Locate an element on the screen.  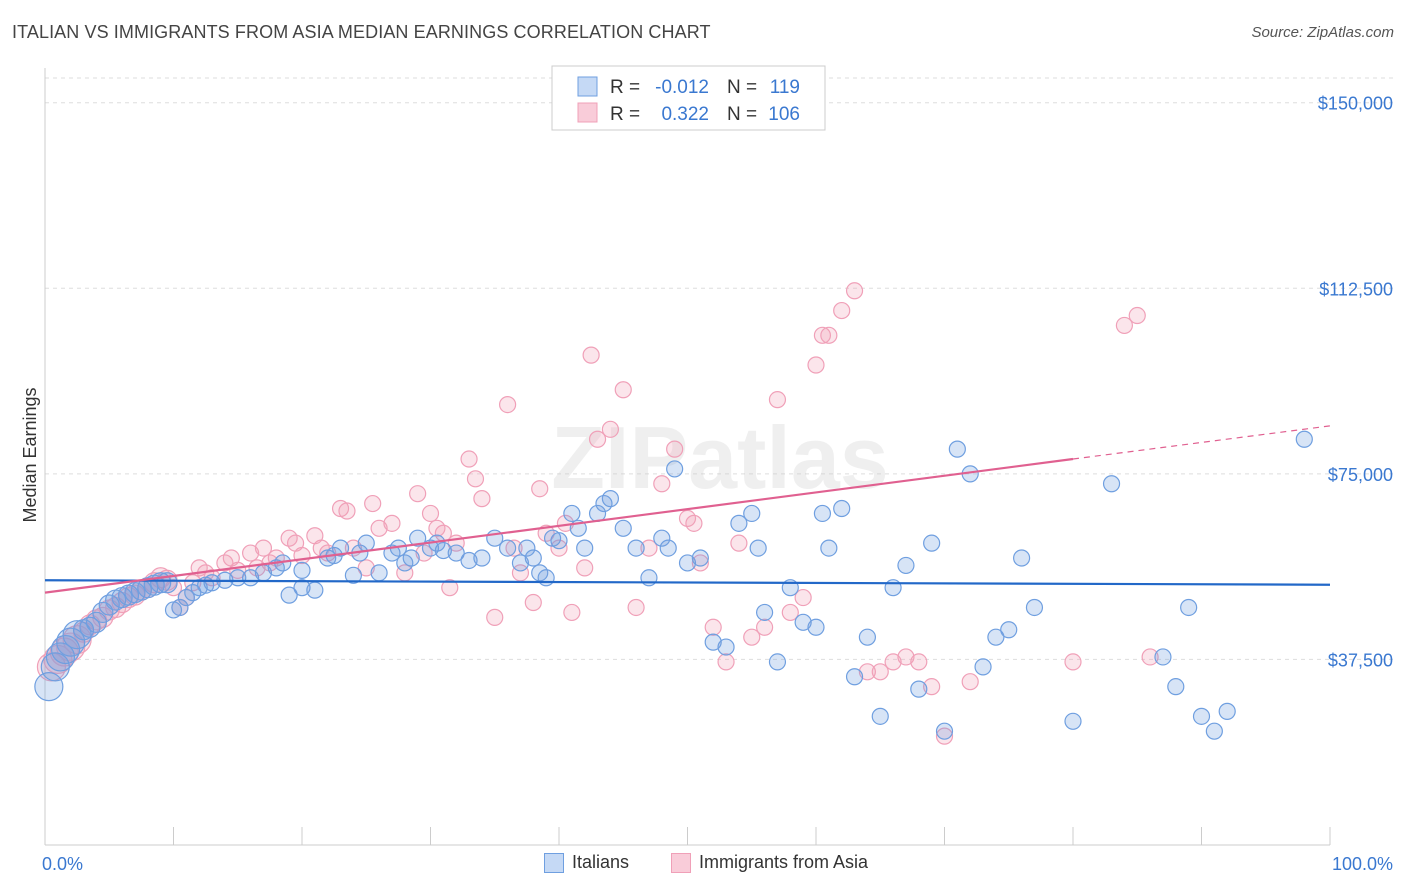
legend-swatch-italians is located at coordinates (554, 862).